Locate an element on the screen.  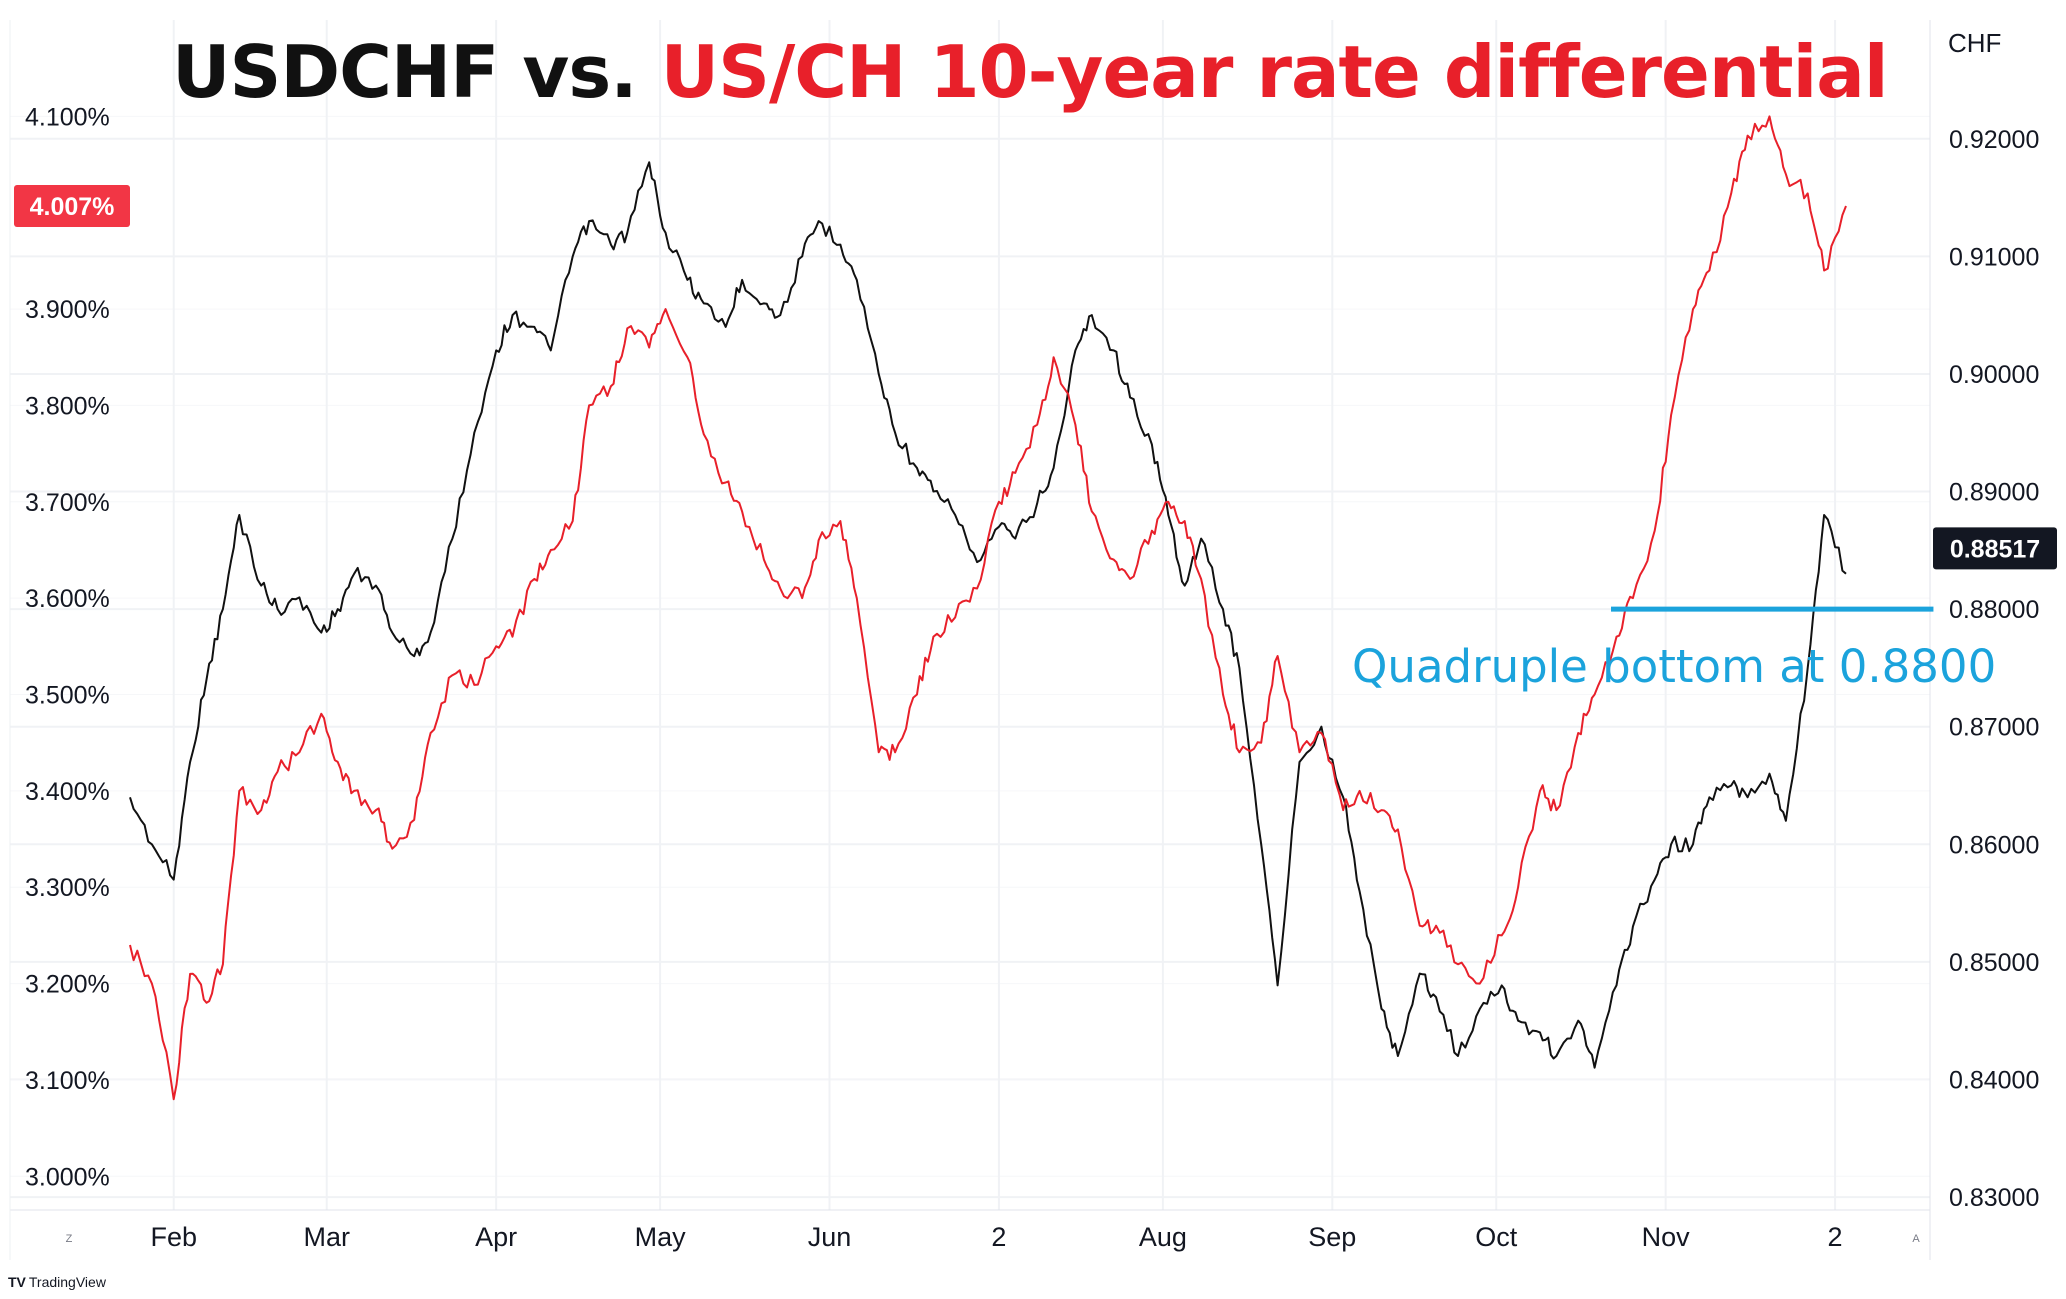
x-axis-ticks: Feb Mar Apr May Jun 2 Aug Sep Oct Nov 2 is located at coordinates (996, 1237).